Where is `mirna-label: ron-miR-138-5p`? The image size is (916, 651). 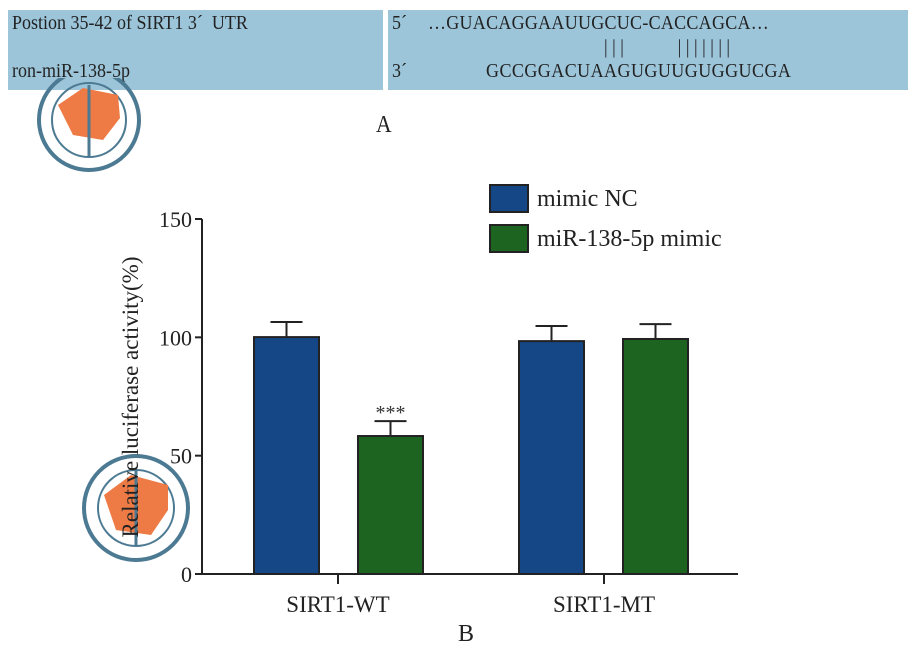 mirna-label: ron-miR-138-5p is located at coordinates (71, 71).